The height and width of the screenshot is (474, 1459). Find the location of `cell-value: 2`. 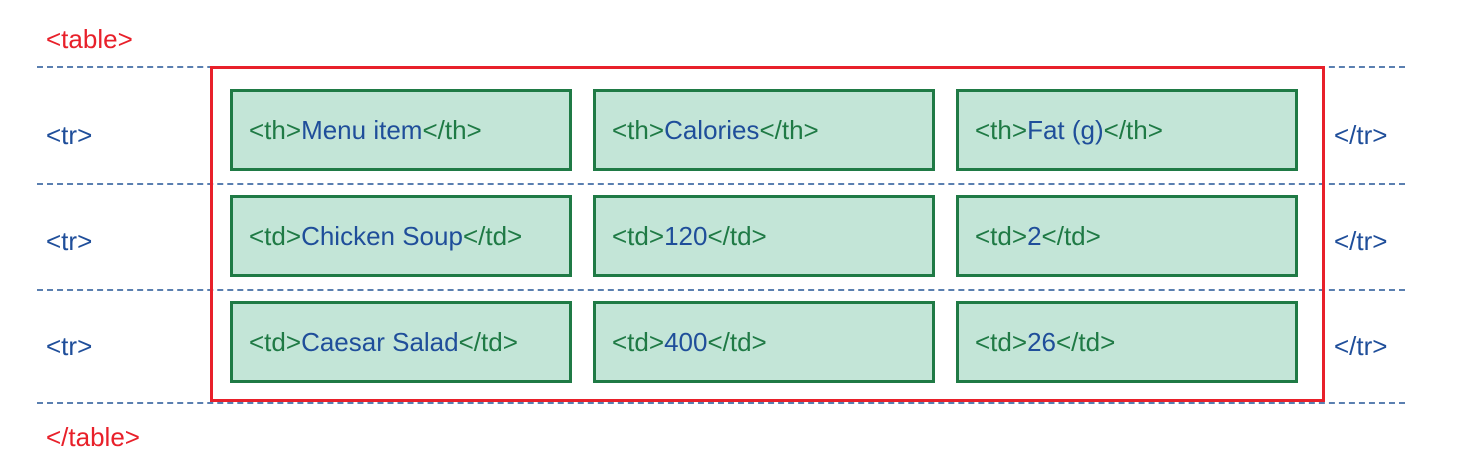

cell-value: 2 is located at coordinates (1034, 235).